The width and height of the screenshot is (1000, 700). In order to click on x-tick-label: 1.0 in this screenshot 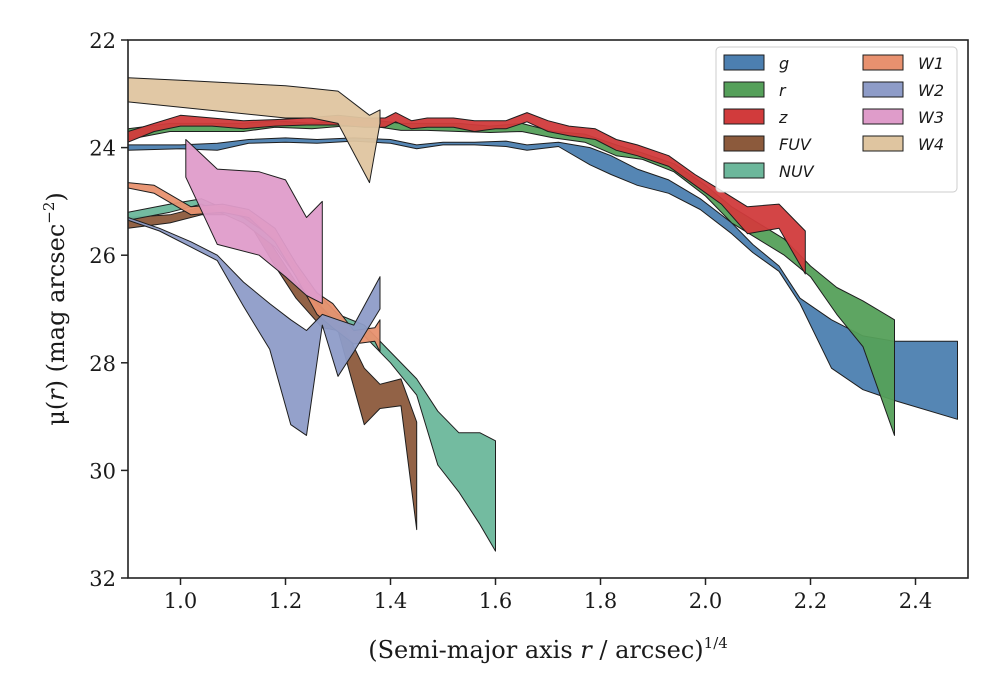, I will do `click(180, 601)`.